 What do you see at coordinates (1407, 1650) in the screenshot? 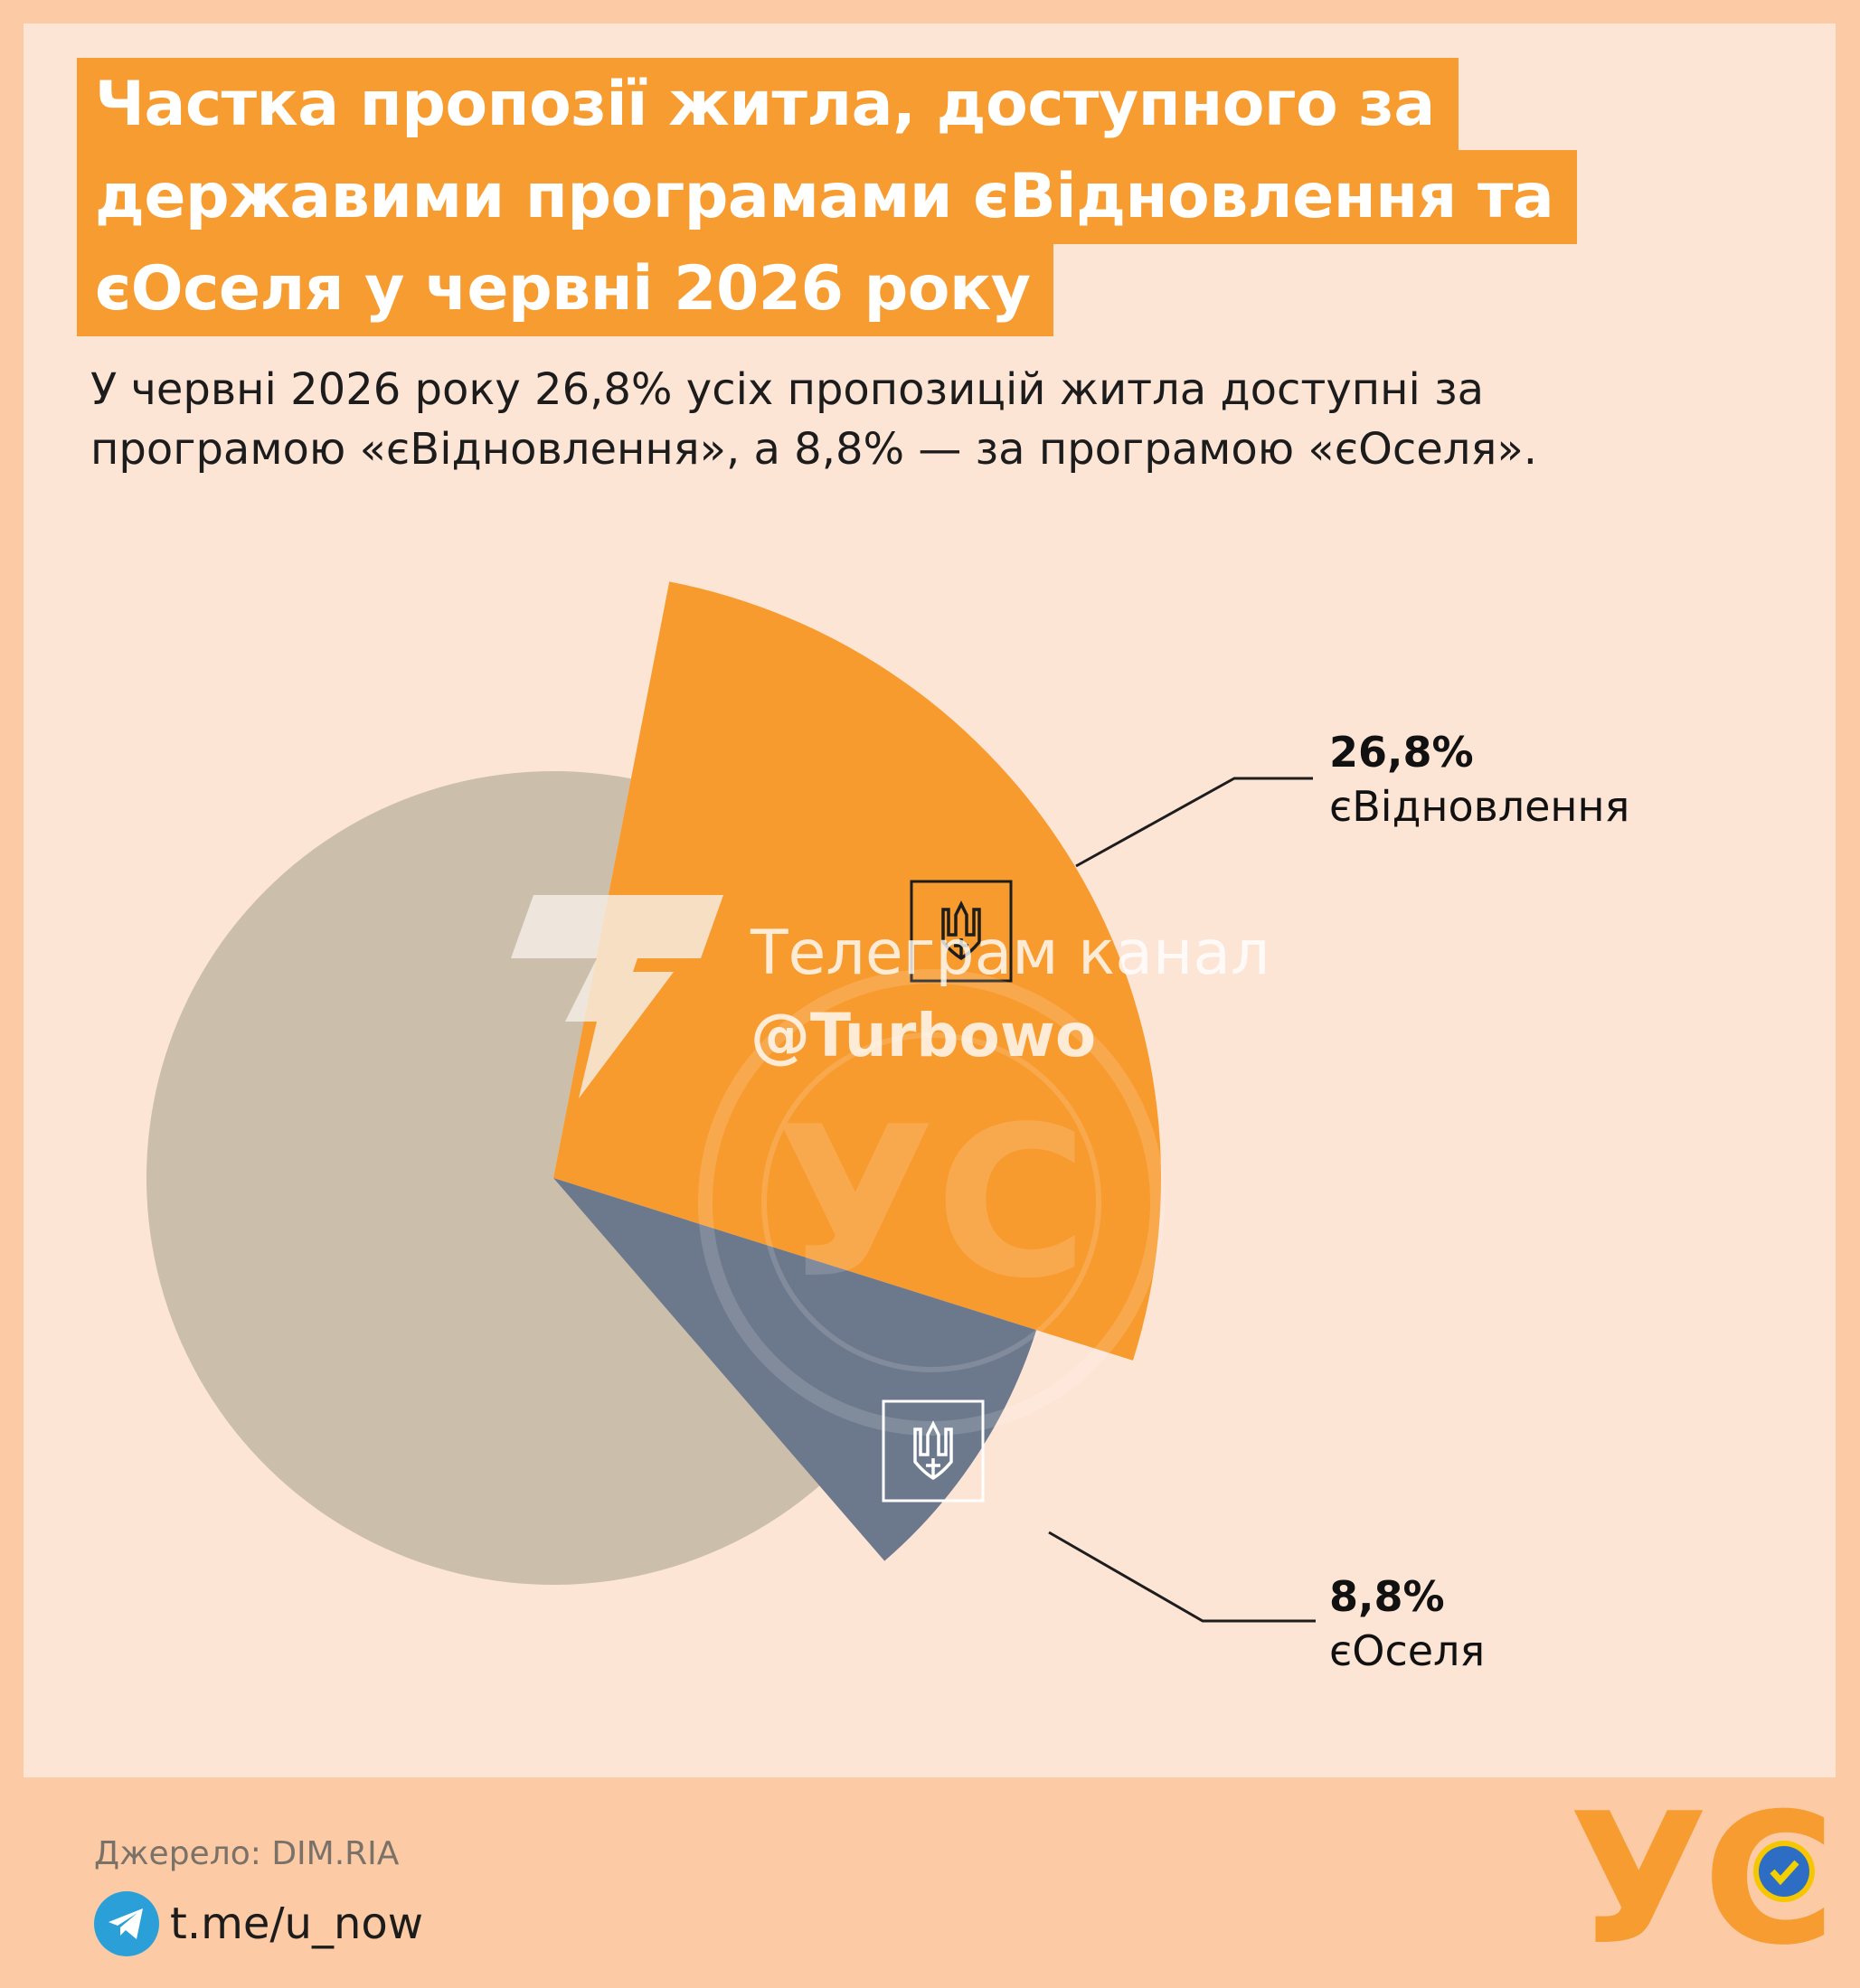
I see `label-name-oselya: єОселя` at bounding box center [1407, 1650].